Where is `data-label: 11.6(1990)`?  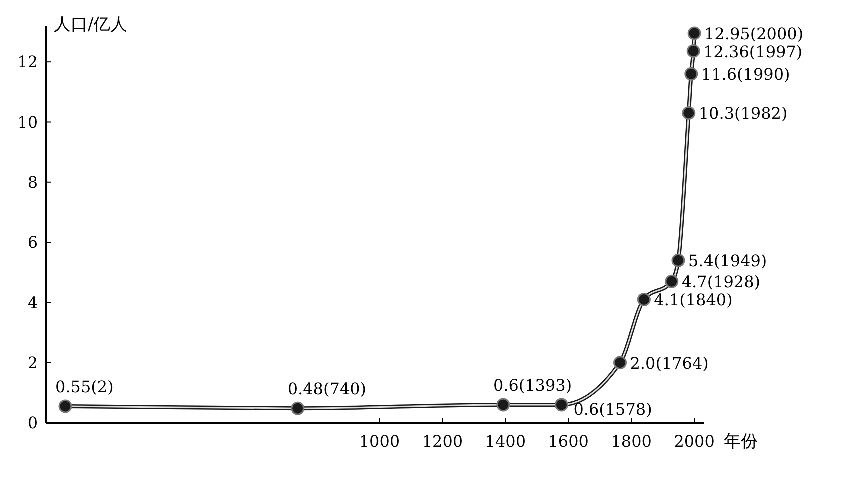
data-label: 11.6(1990) is located at coordinates (745, 74).